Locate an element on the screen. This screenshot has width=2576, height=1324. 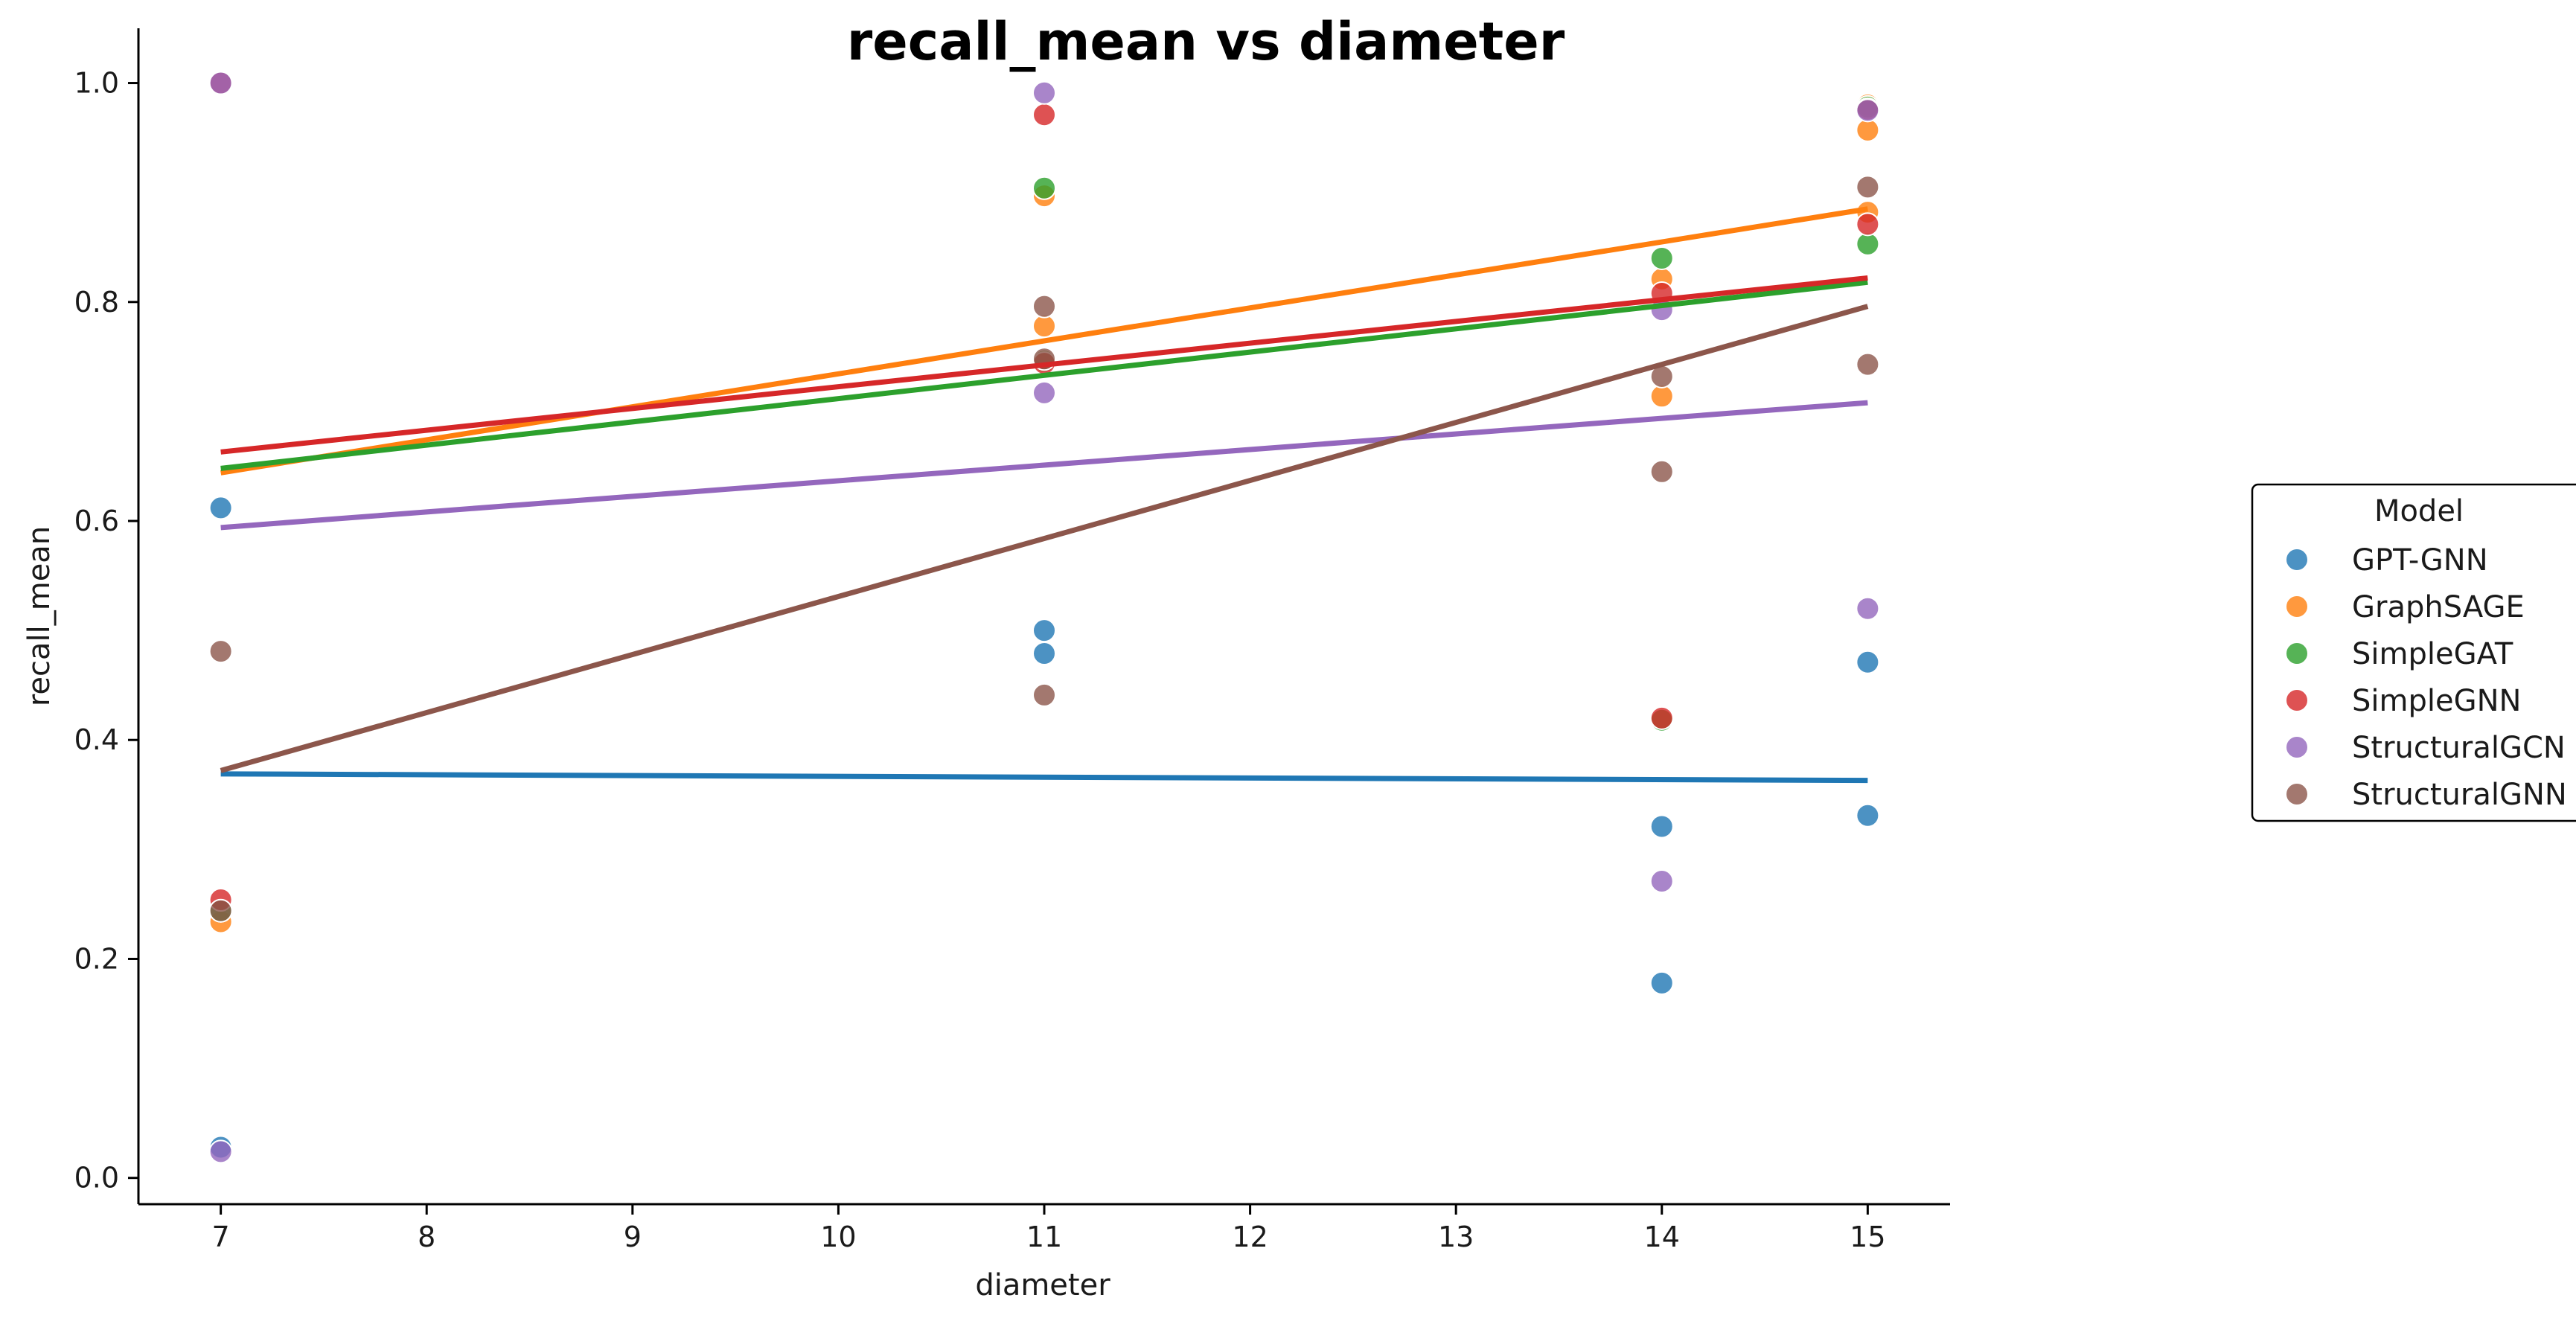
x-ticks: 7 8 9 10 11 12 13 14 15 is located at coordinates (1049, 1228).